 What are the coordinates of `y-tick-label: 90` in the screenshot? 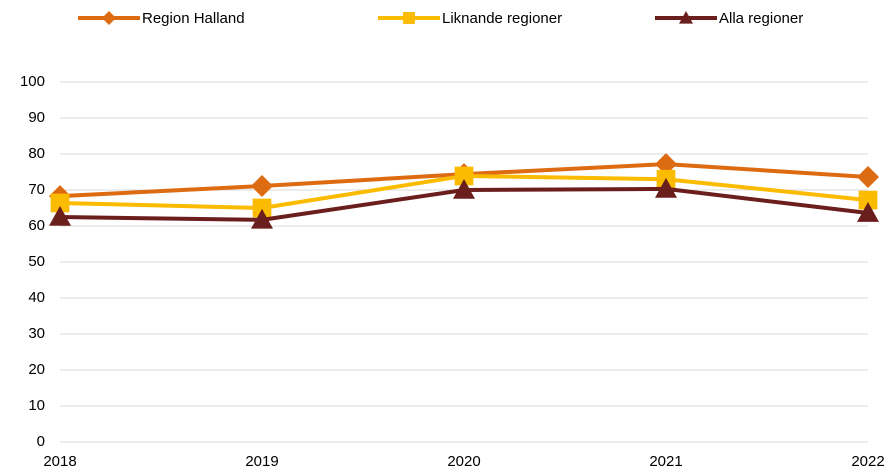 It's located at (36, 117).